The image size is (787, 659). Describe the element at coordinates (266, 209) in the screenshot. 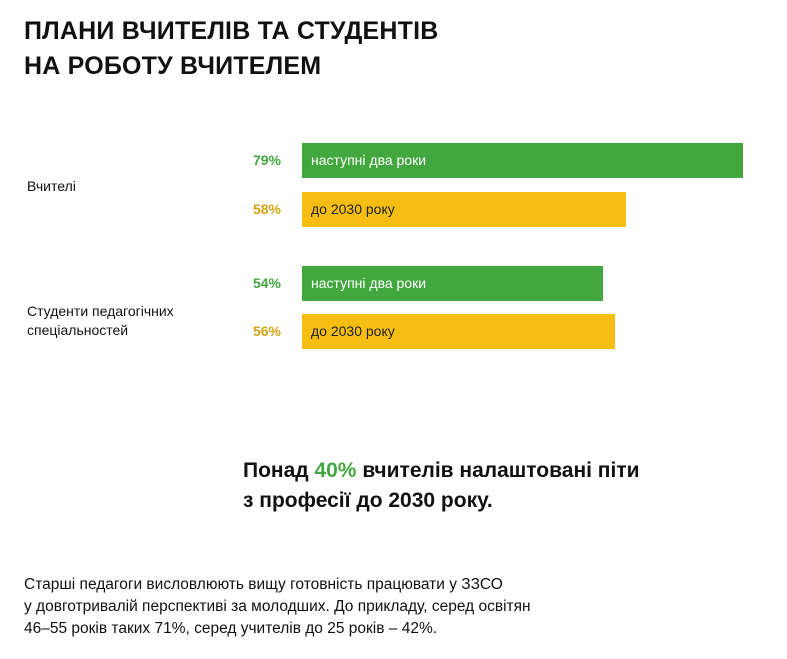

I see `pct-label: 58%` at that location.